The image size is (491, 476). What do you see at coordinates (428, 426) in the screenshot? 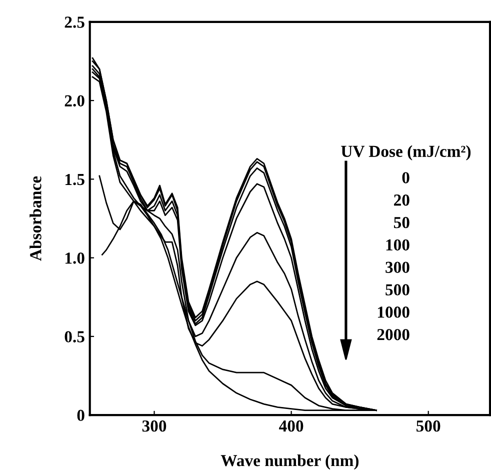
I see `x-tick-label: 500` at bounding box center [428, 426].